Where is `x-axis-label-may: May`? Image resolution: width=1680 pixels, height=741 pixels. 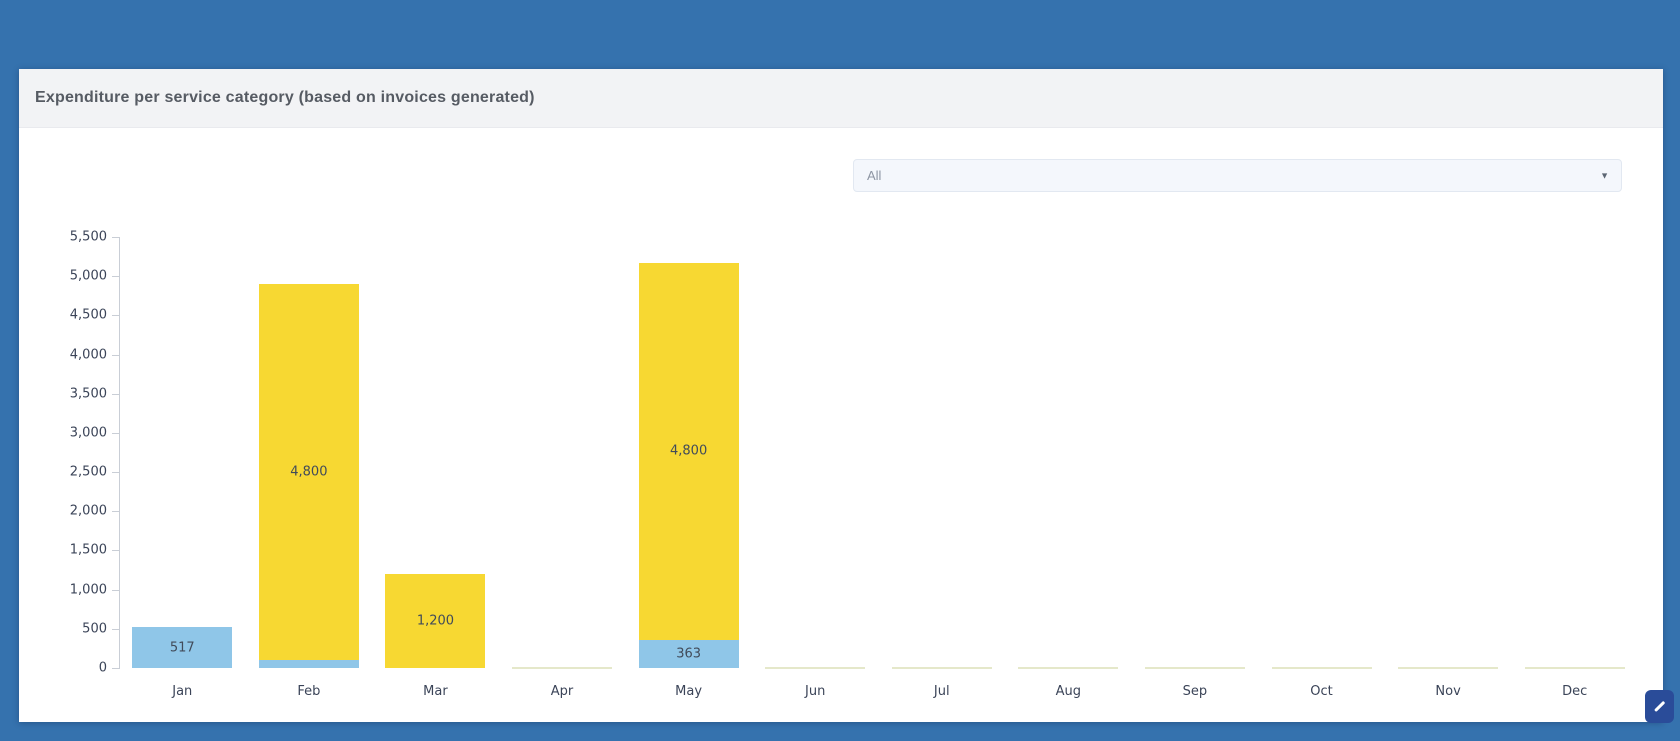 x-axis-label-may: May is located at coordinates (689, 691).